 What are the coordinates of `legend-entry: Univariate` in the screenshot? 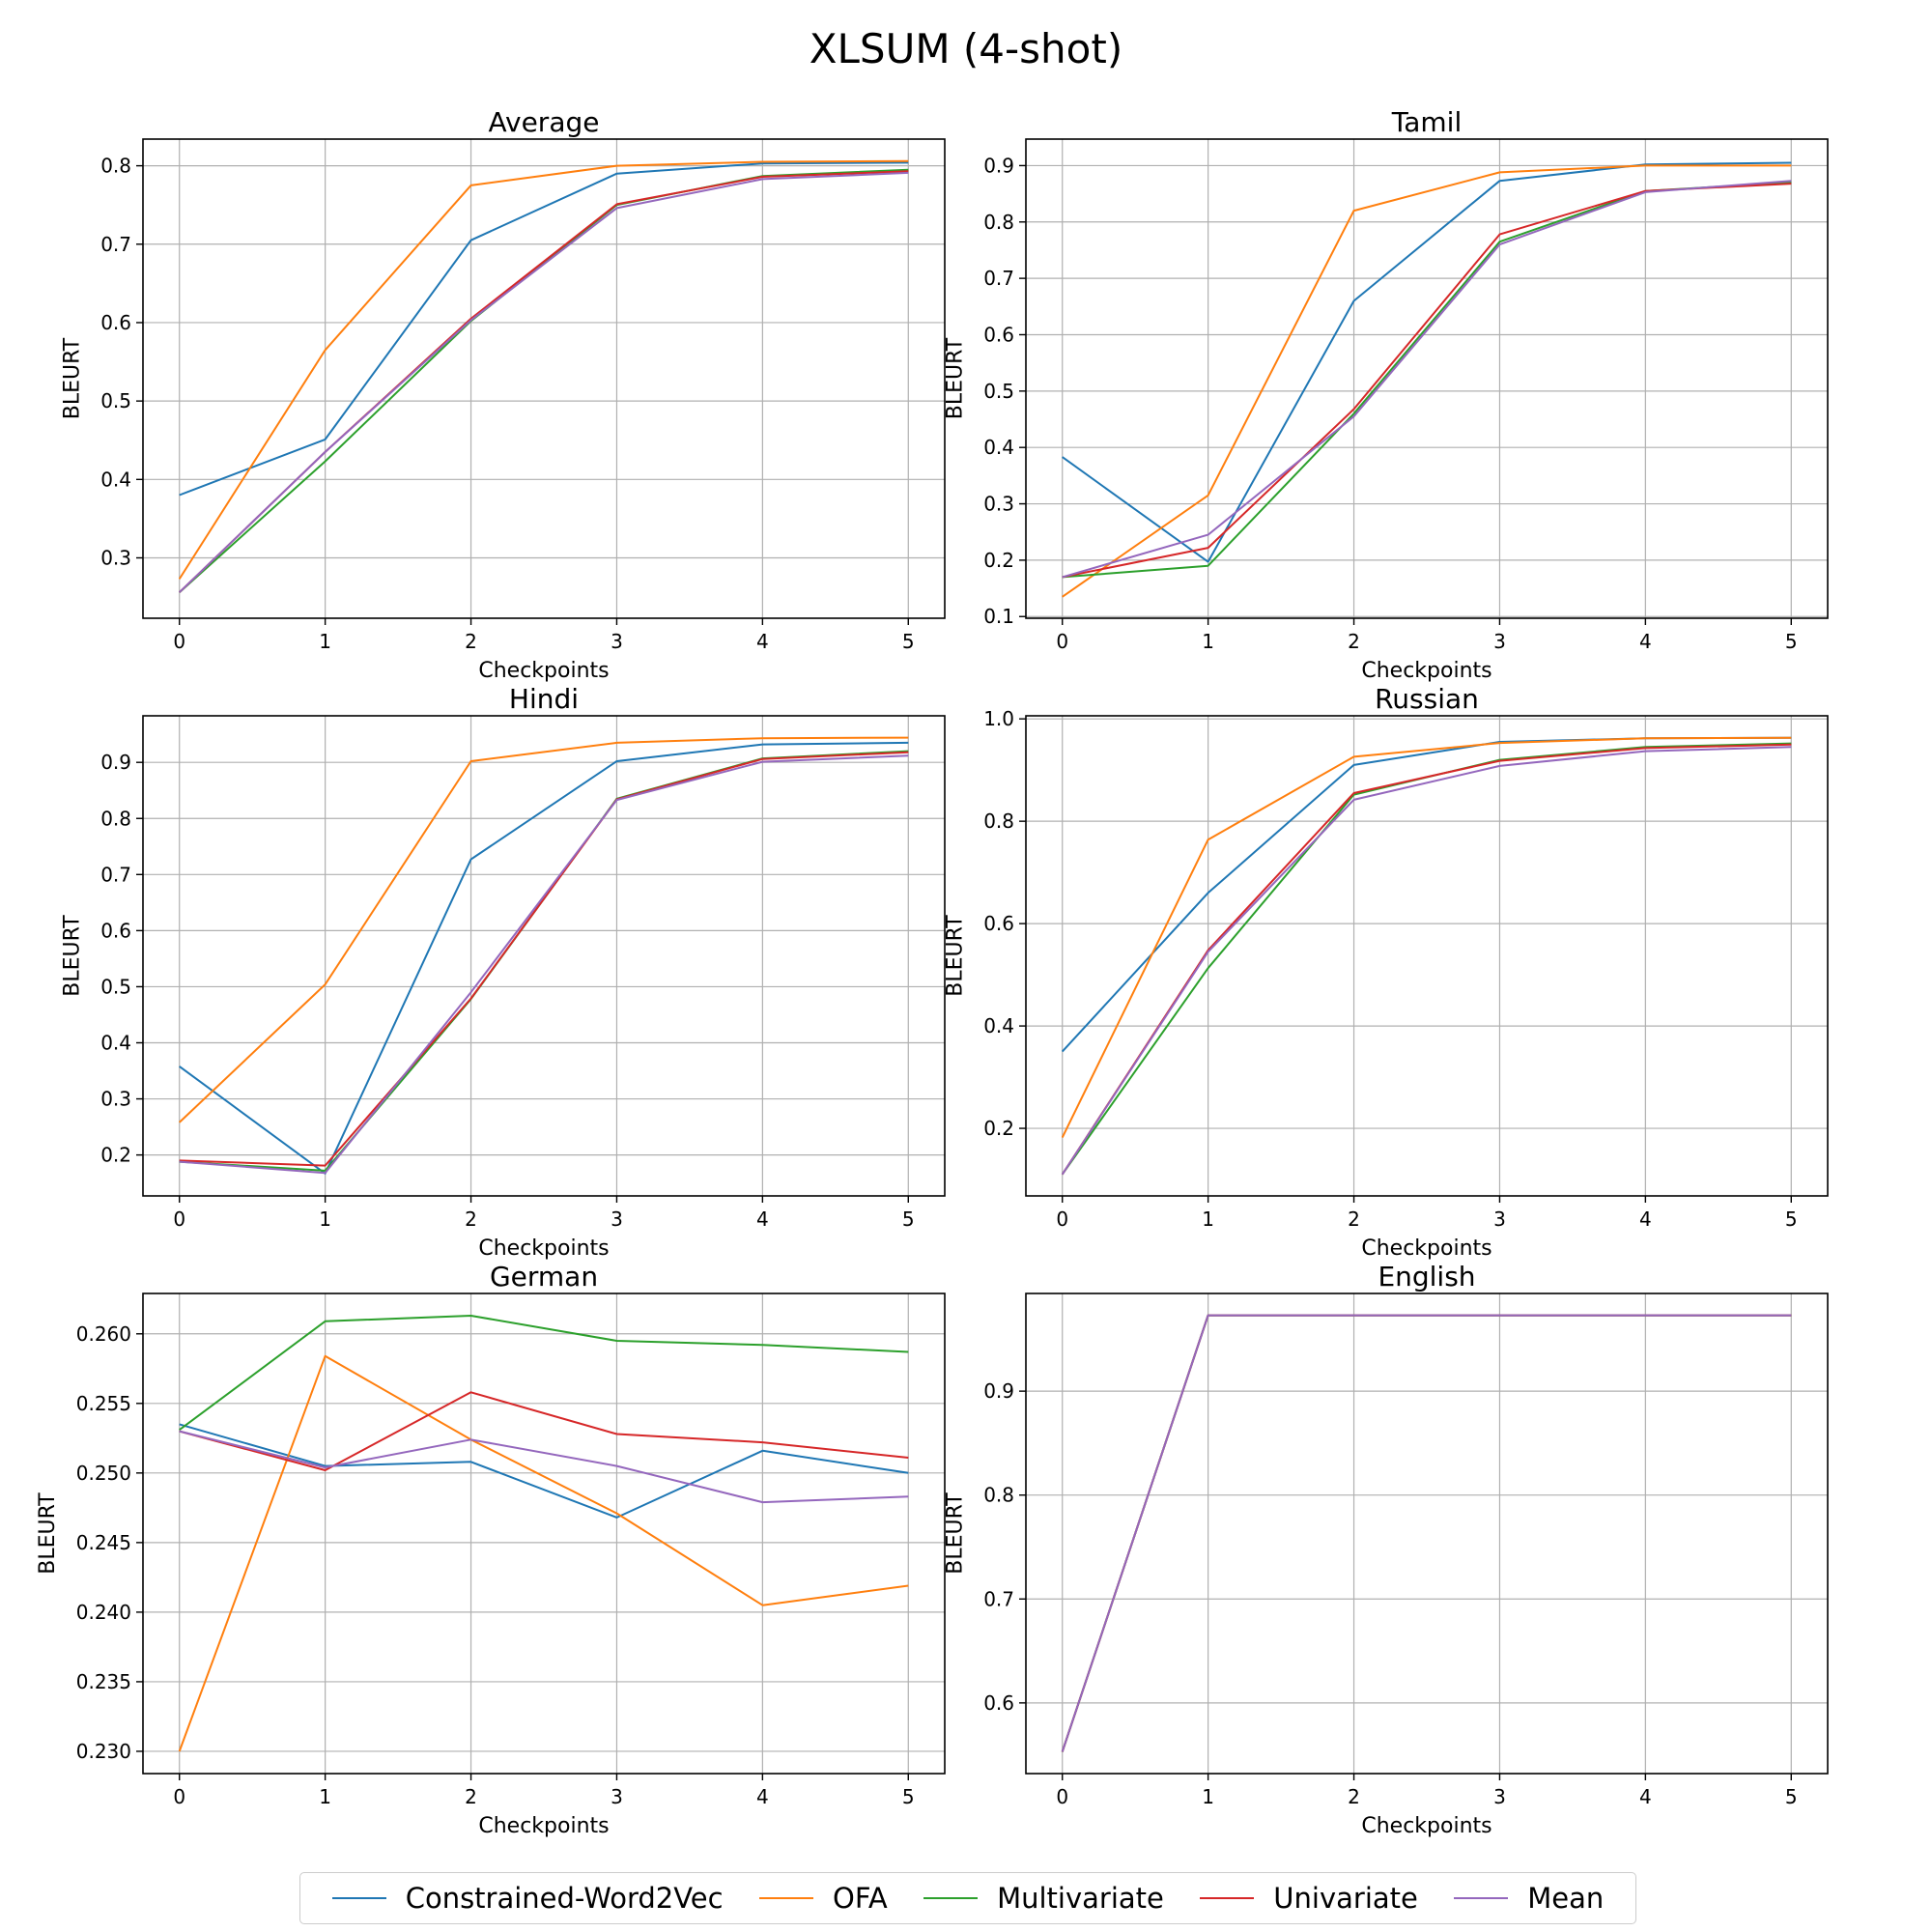 It's located at (1309, 1898).